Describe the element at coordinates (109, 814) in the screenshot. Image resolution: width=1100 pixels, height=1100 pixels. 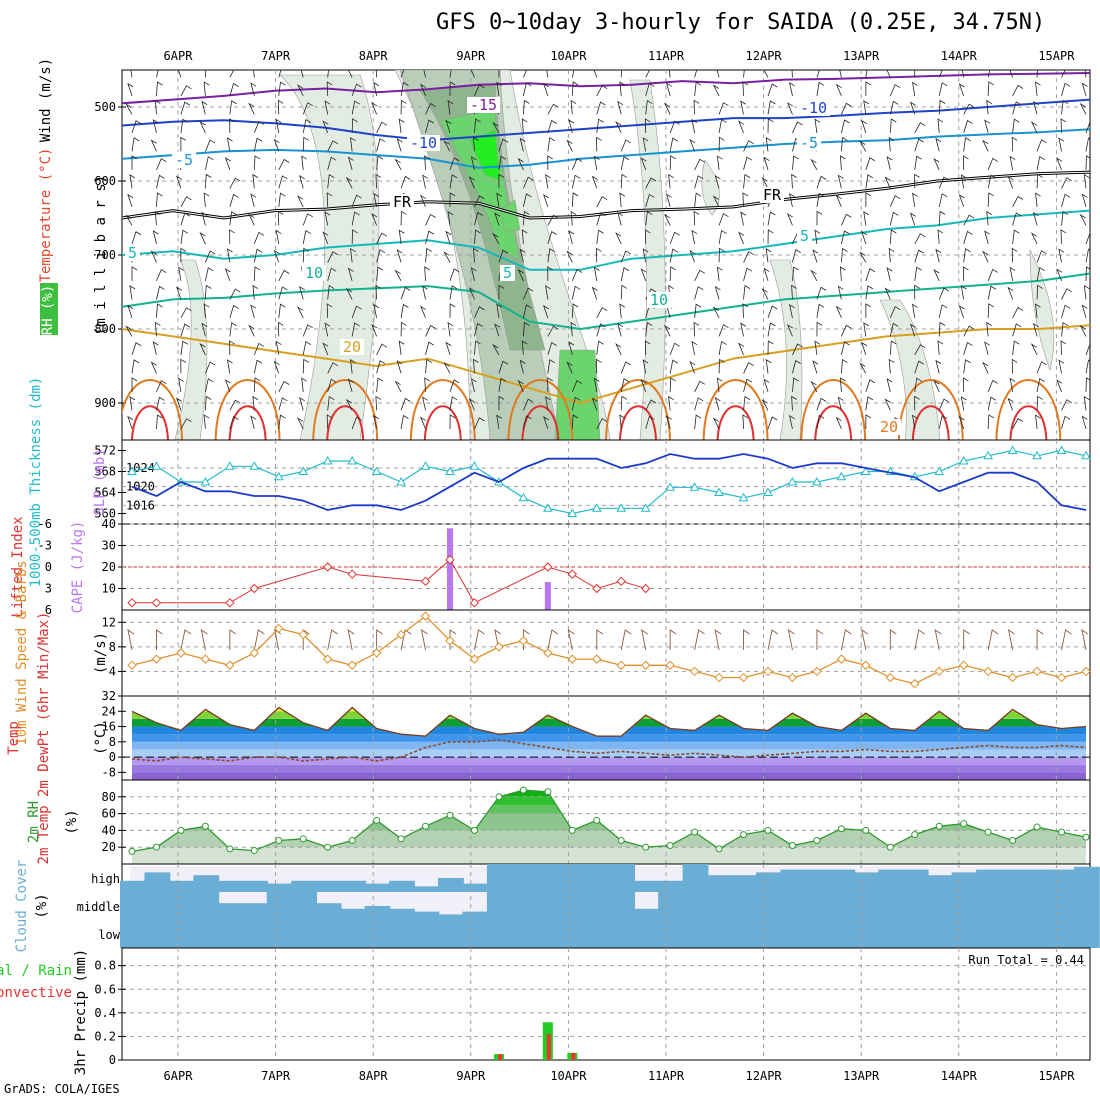
I see `rh-tick-label: 60` at that location.